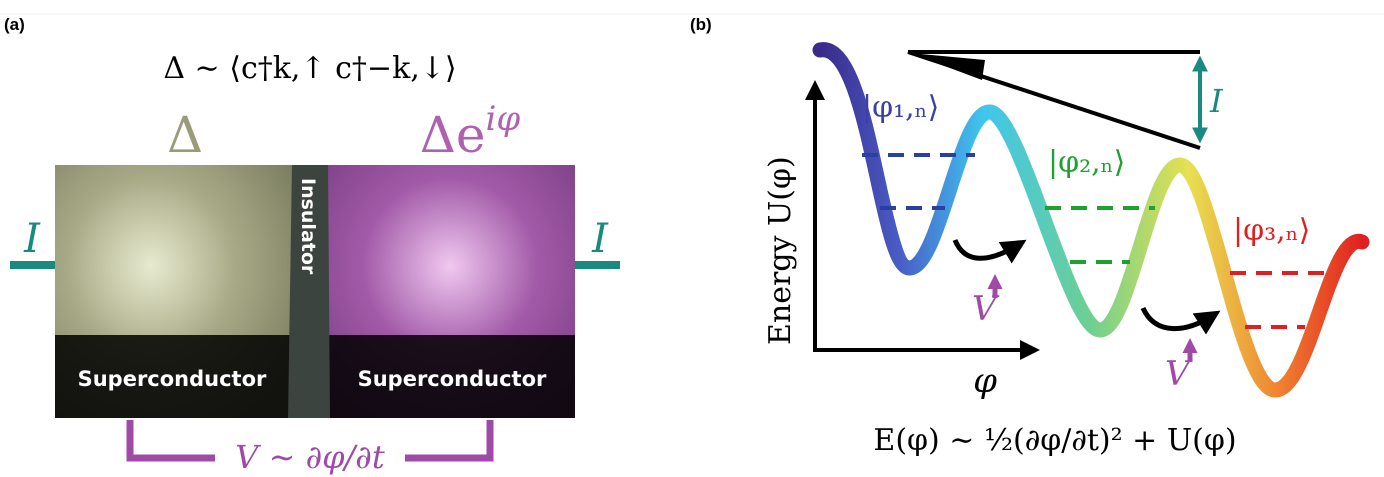 This screenshot has height=477, width=1384. Describe the element at coordinates (1096, 241) in the screenshot. I see `levels` at that location.